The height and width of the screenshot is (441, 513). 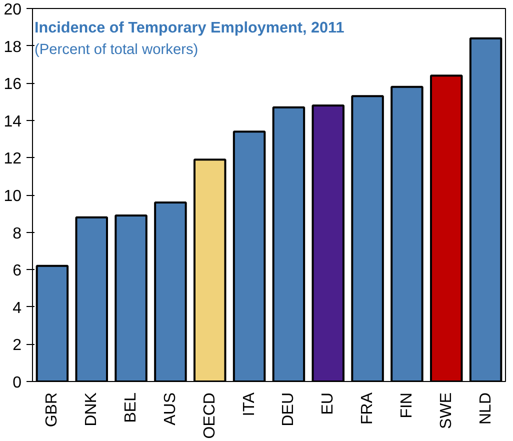 What do you see at coordinates (209, 415) in the screenshot?
I see `x-tick-label: OECD` at bounding box center [209, 415].